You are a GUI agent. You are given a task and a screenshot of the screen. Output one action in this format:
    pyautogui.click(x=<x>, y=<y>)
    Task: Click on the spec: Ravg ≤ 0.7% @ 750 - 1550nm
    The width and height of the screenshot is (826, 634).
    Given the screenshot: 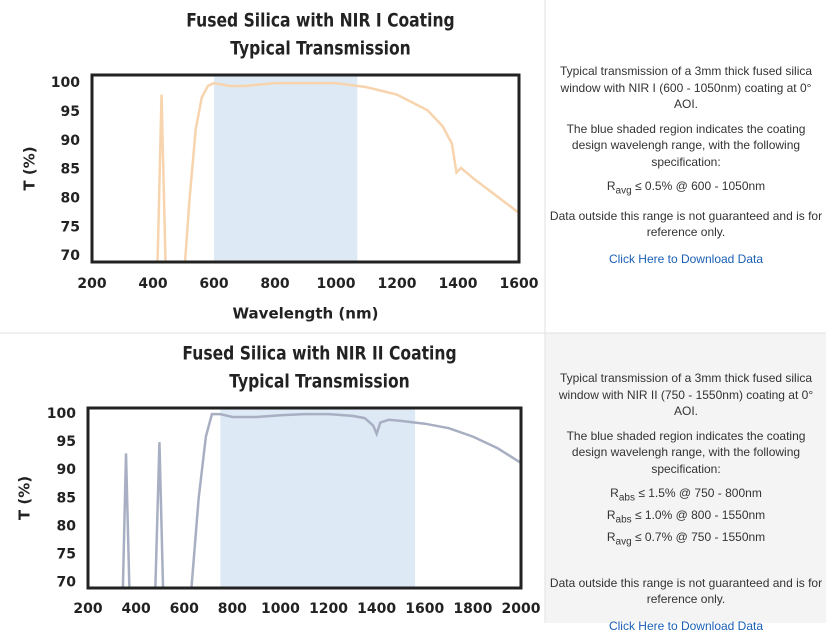 What is the action you would take?
    pyautogui.click(x=686, y=540)
    